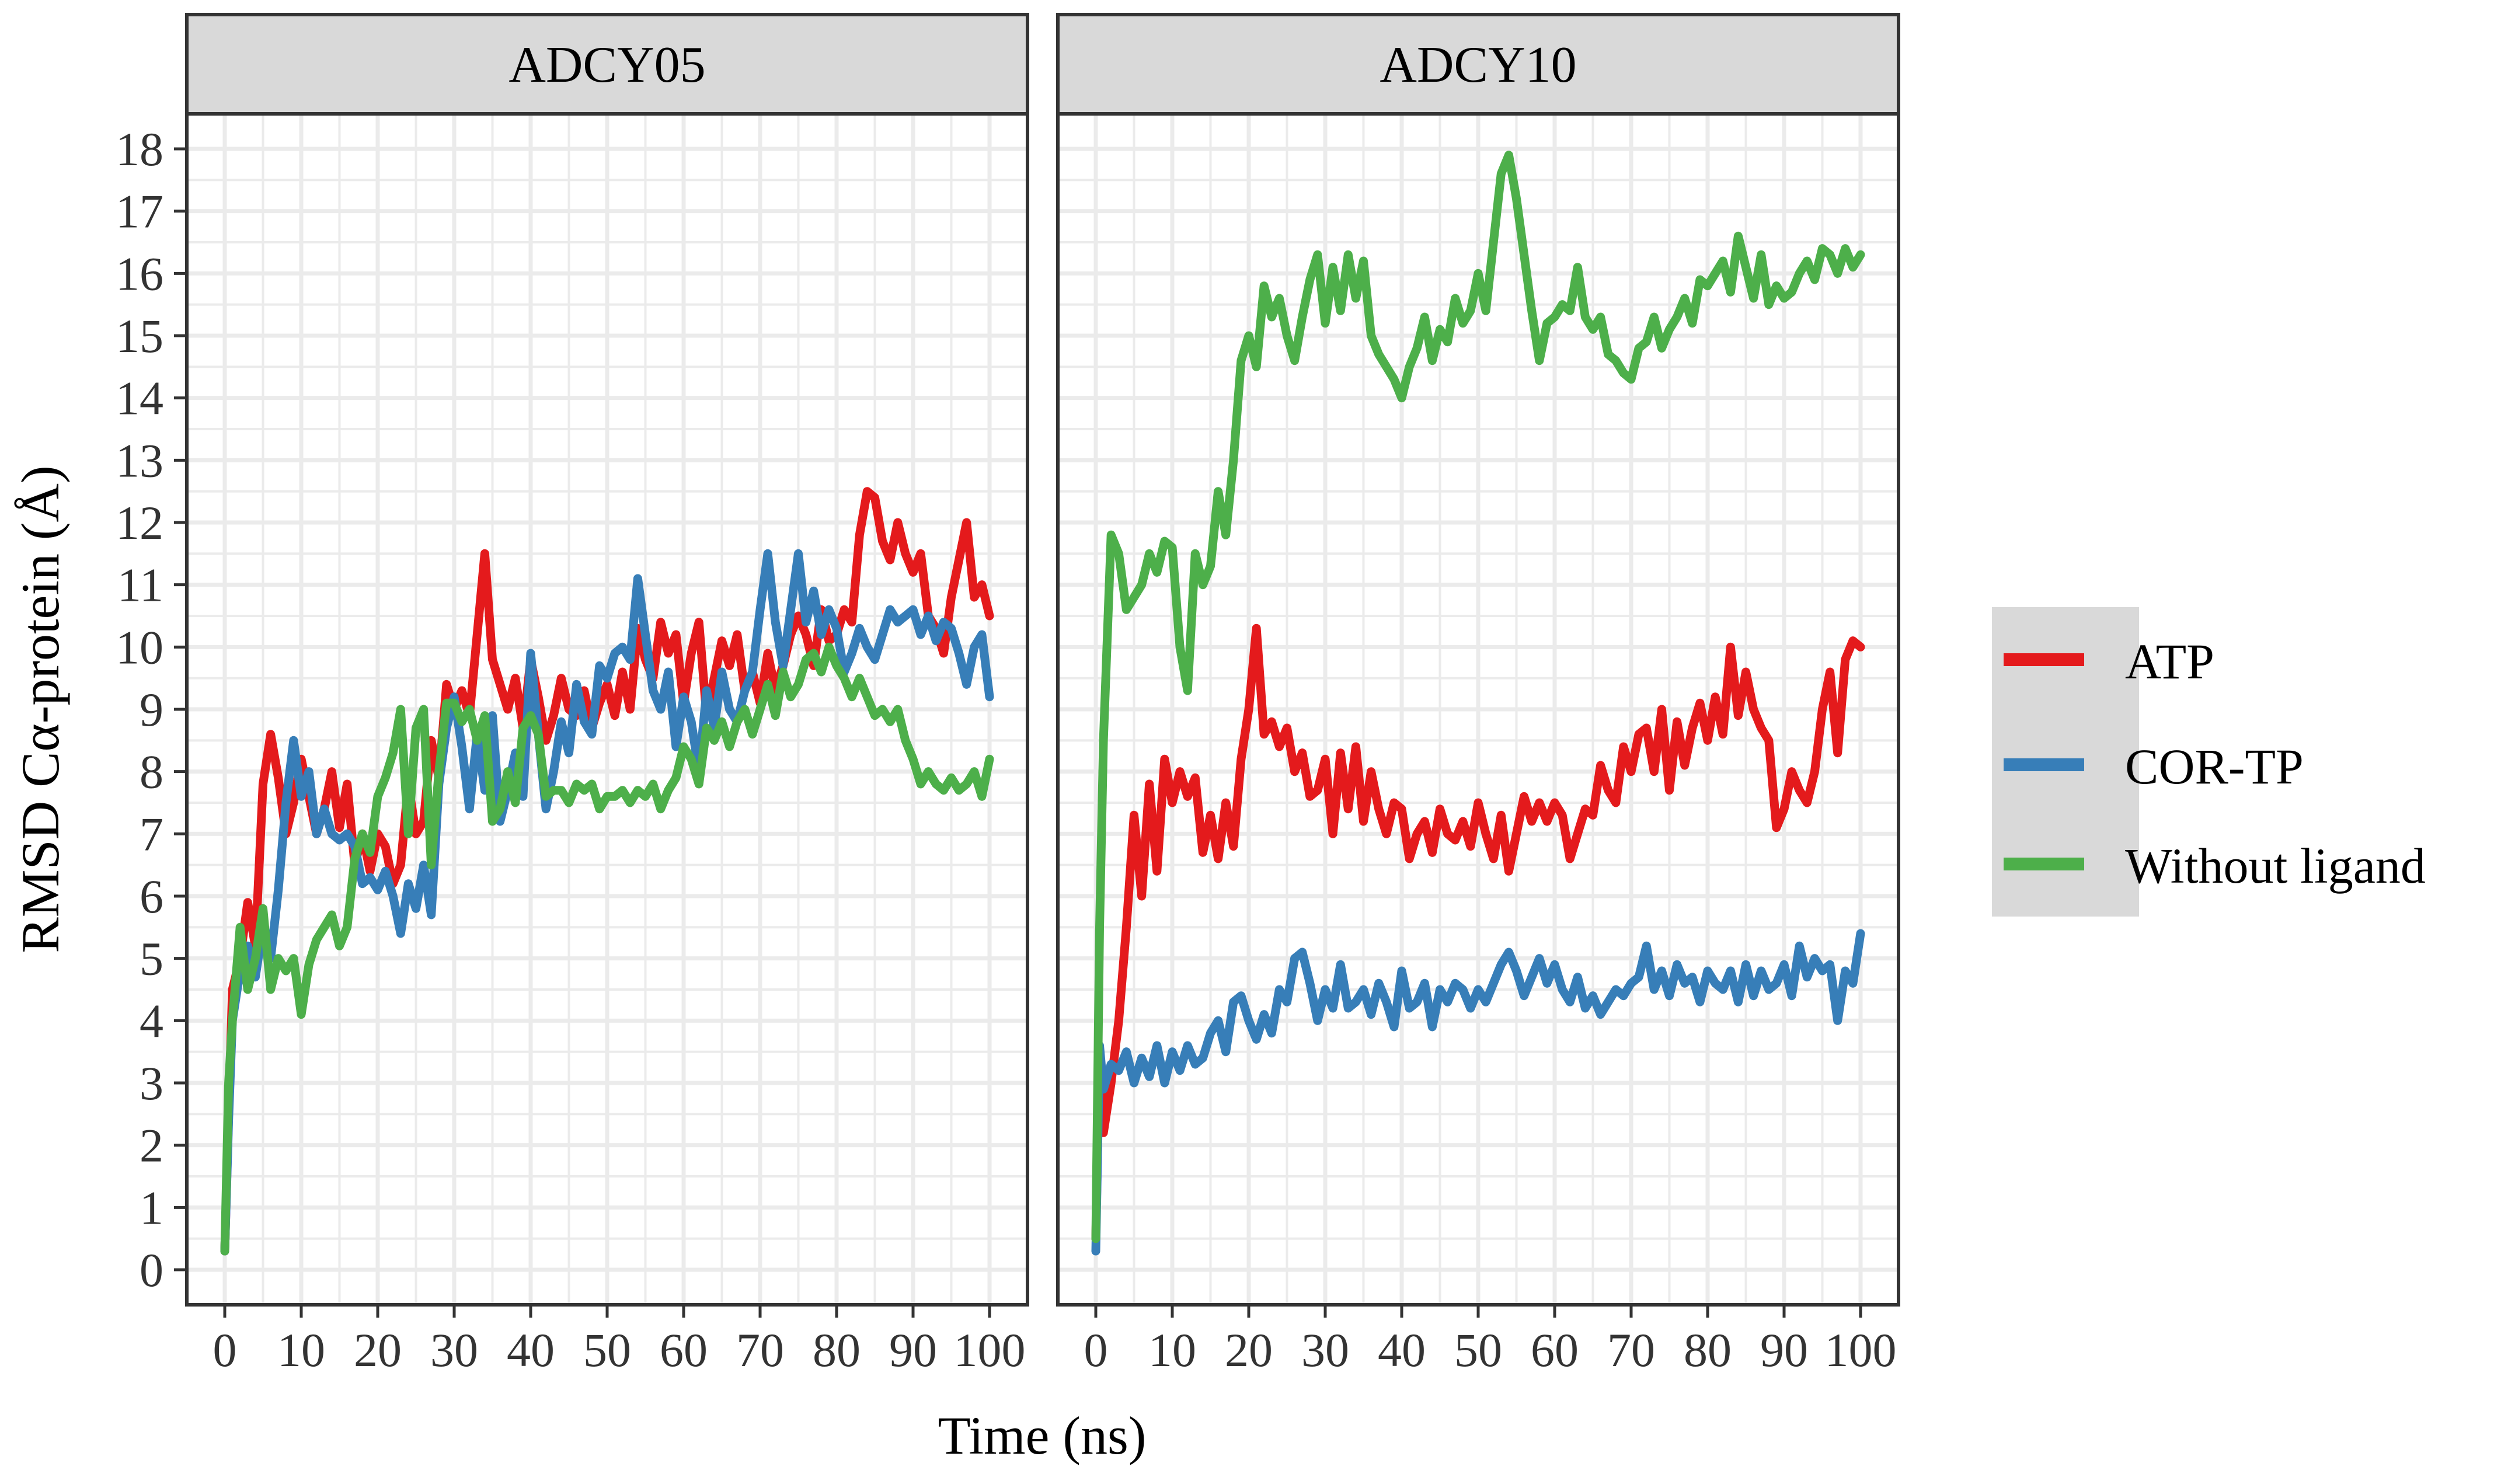  Describe the element at coordinates (140, 585) in the screenshot. I see `y-tick-label: 11` at that location.